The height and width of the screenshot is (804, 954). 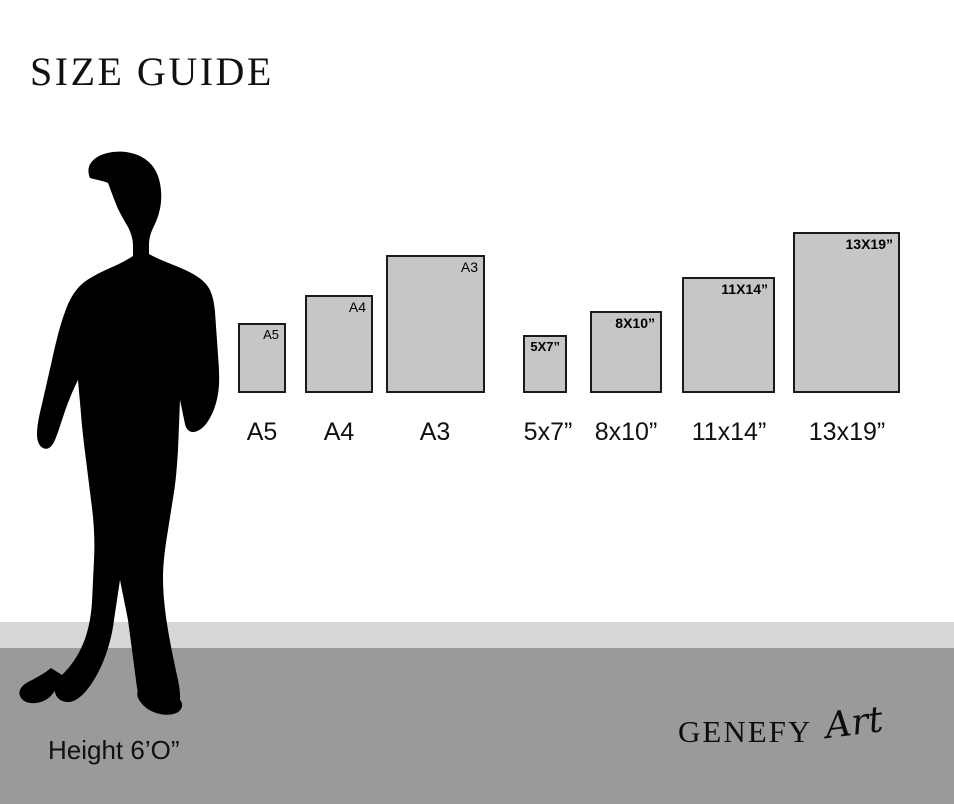 I want to click on size-frame: 5X7”, so click(x=545, y=364).